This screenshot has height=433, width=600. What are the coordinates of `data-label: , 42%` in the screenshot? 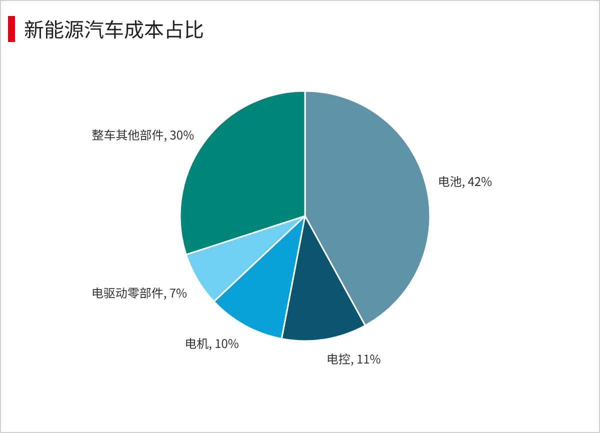 It's located at (477, 181).